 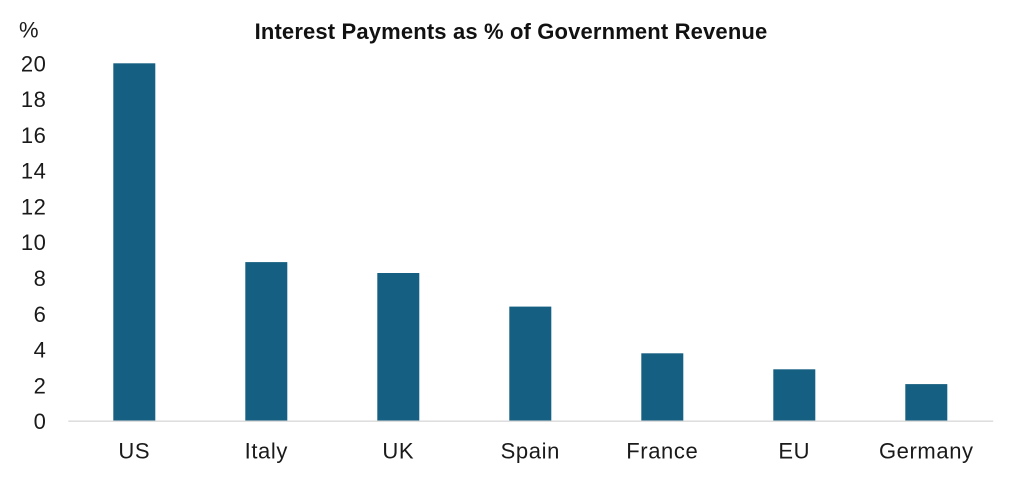 I want to click on svg-text: 2, so click(x=40, y=385).